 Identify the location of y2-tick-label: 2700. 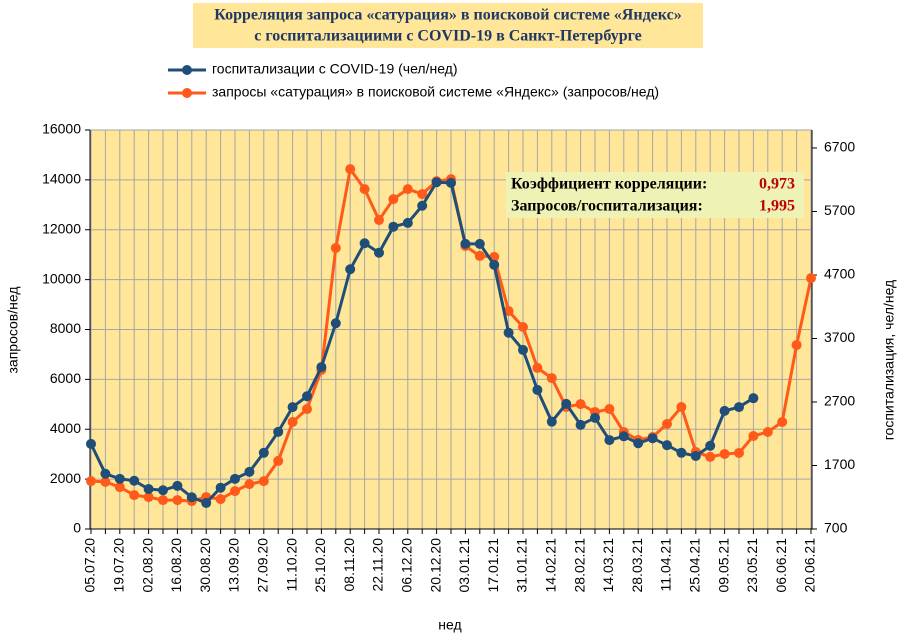
(839, 401).